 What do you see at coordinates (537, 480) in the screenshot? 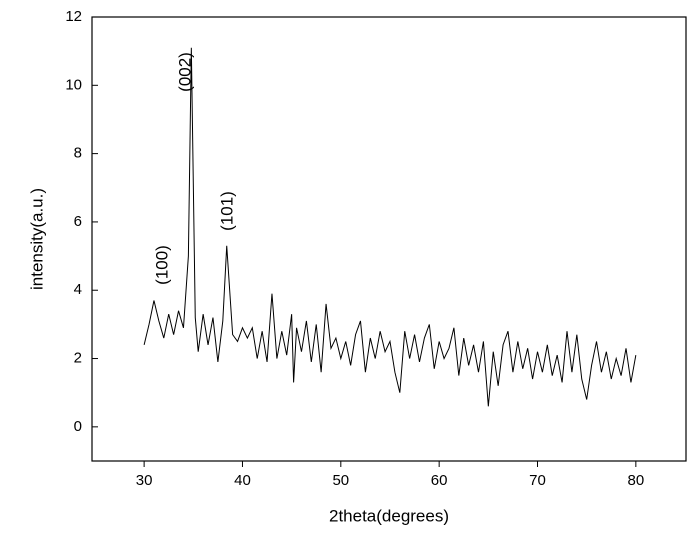
I see `x-tick-label: 70` at bounding box center [537, 480].